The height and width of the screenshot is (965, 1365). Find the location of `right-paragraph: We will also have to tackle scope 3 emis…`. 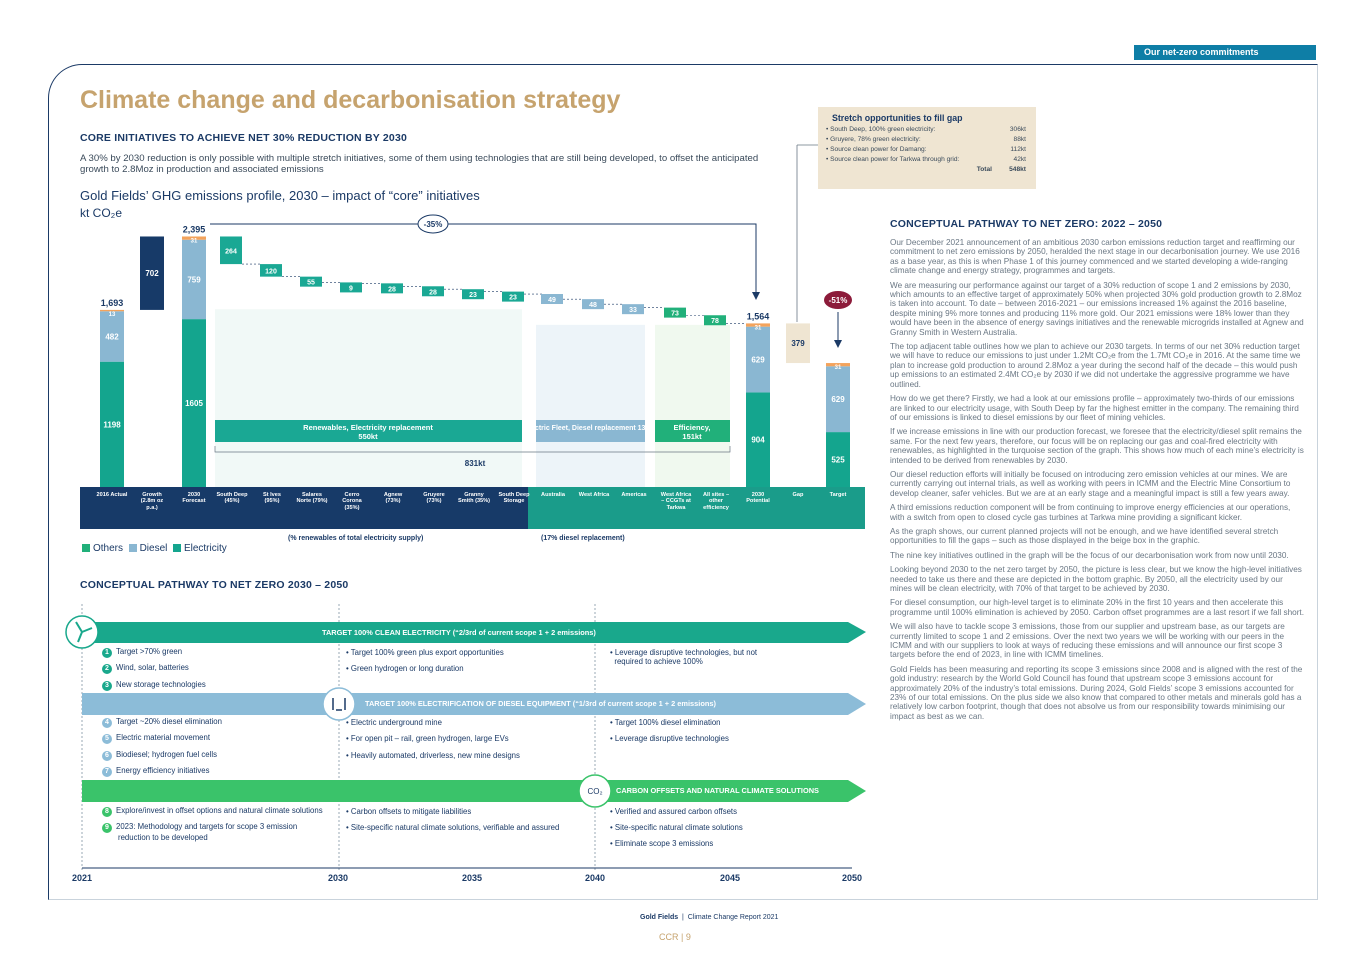

right-paragraph: We will also have to tackle scope 3 emis… is located at coordinates (1087, 641).